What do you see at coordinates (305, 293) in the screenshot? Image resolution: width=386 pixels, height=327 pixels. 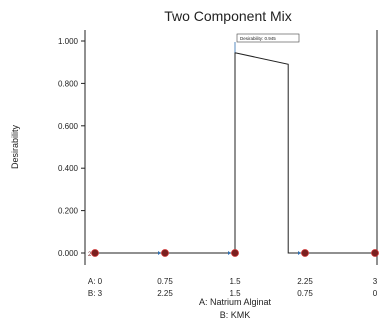 I see `x-tick-label-b: 0.75` at bounding box center [305, 293].